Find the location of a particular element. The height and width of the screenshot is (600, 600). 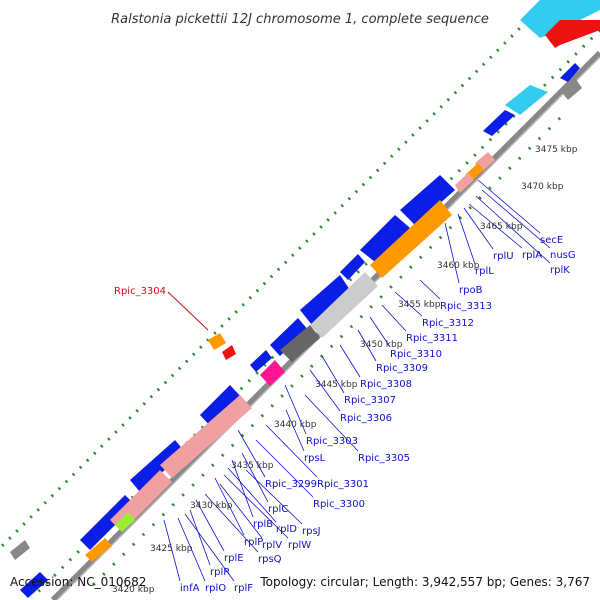

gene-label-text: Rpic_3303 is located at coordinates (332, 441).